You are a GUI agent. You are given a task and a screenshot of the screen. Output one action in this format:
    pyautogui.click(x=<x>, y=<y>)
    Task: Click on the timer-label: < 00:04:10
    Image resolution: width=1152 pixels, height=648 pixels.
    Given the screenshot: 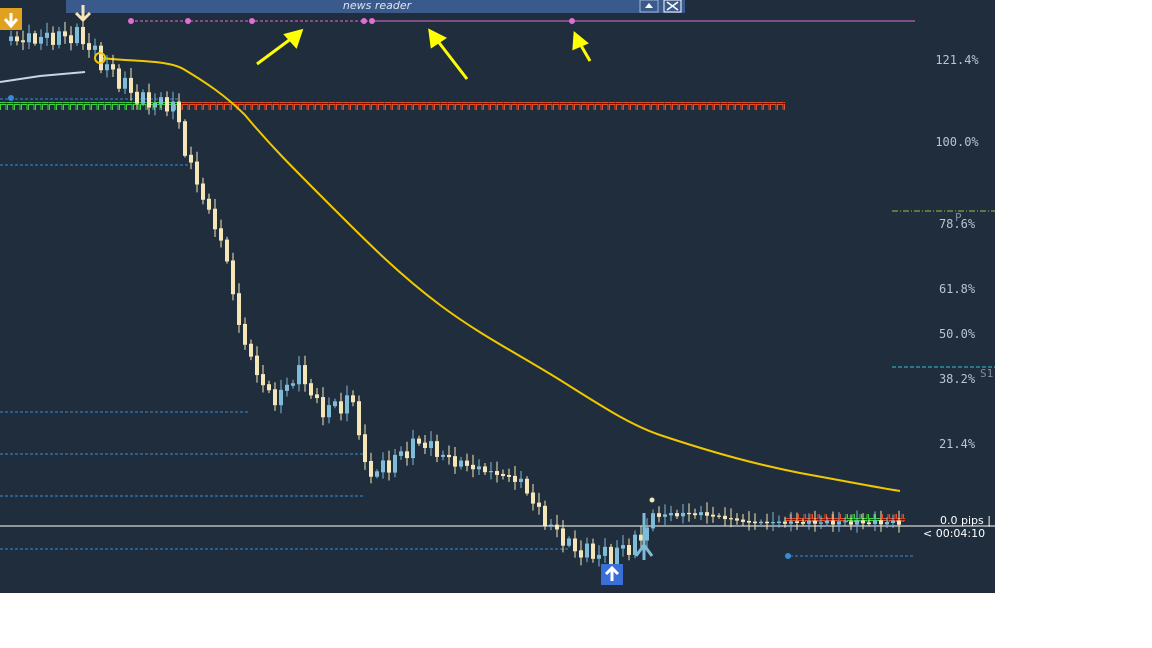 What is the action you would take?
    pyautogui.click(x=954, y=533)
    